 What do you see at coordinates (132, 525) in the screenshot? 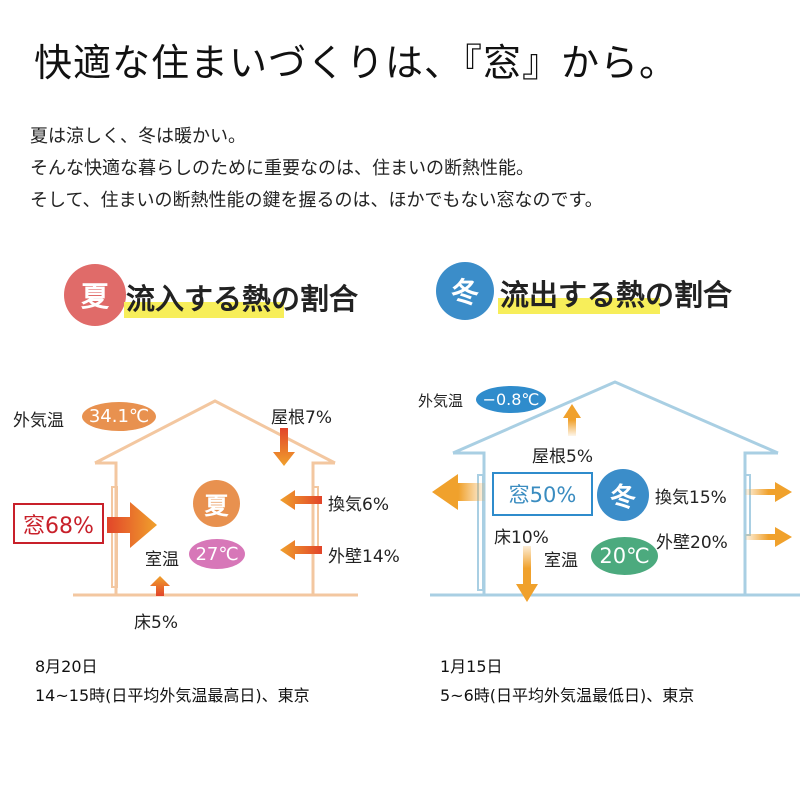
I see `summer-window-arrow` at bounding box center [132, 525].